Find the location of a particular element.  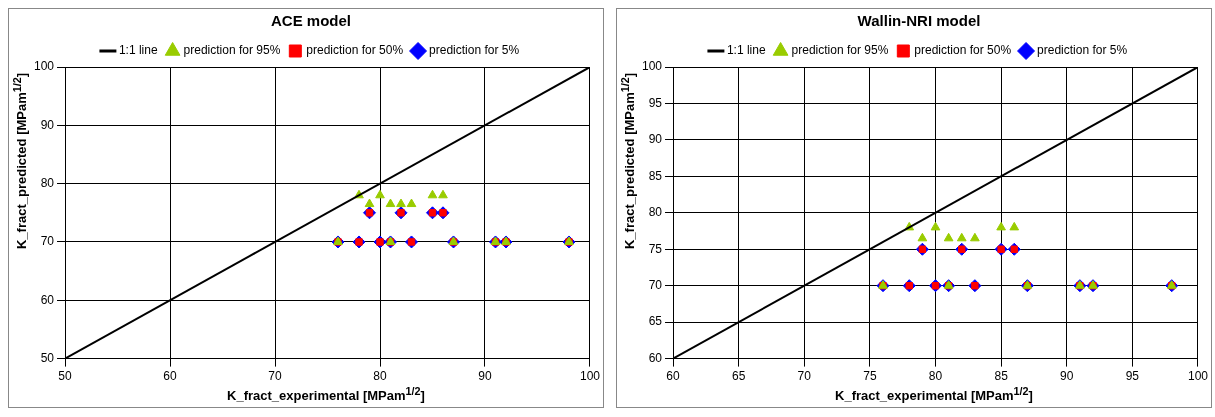

chart-title: Wallin-NRI model is located at coordinates (919, 21).